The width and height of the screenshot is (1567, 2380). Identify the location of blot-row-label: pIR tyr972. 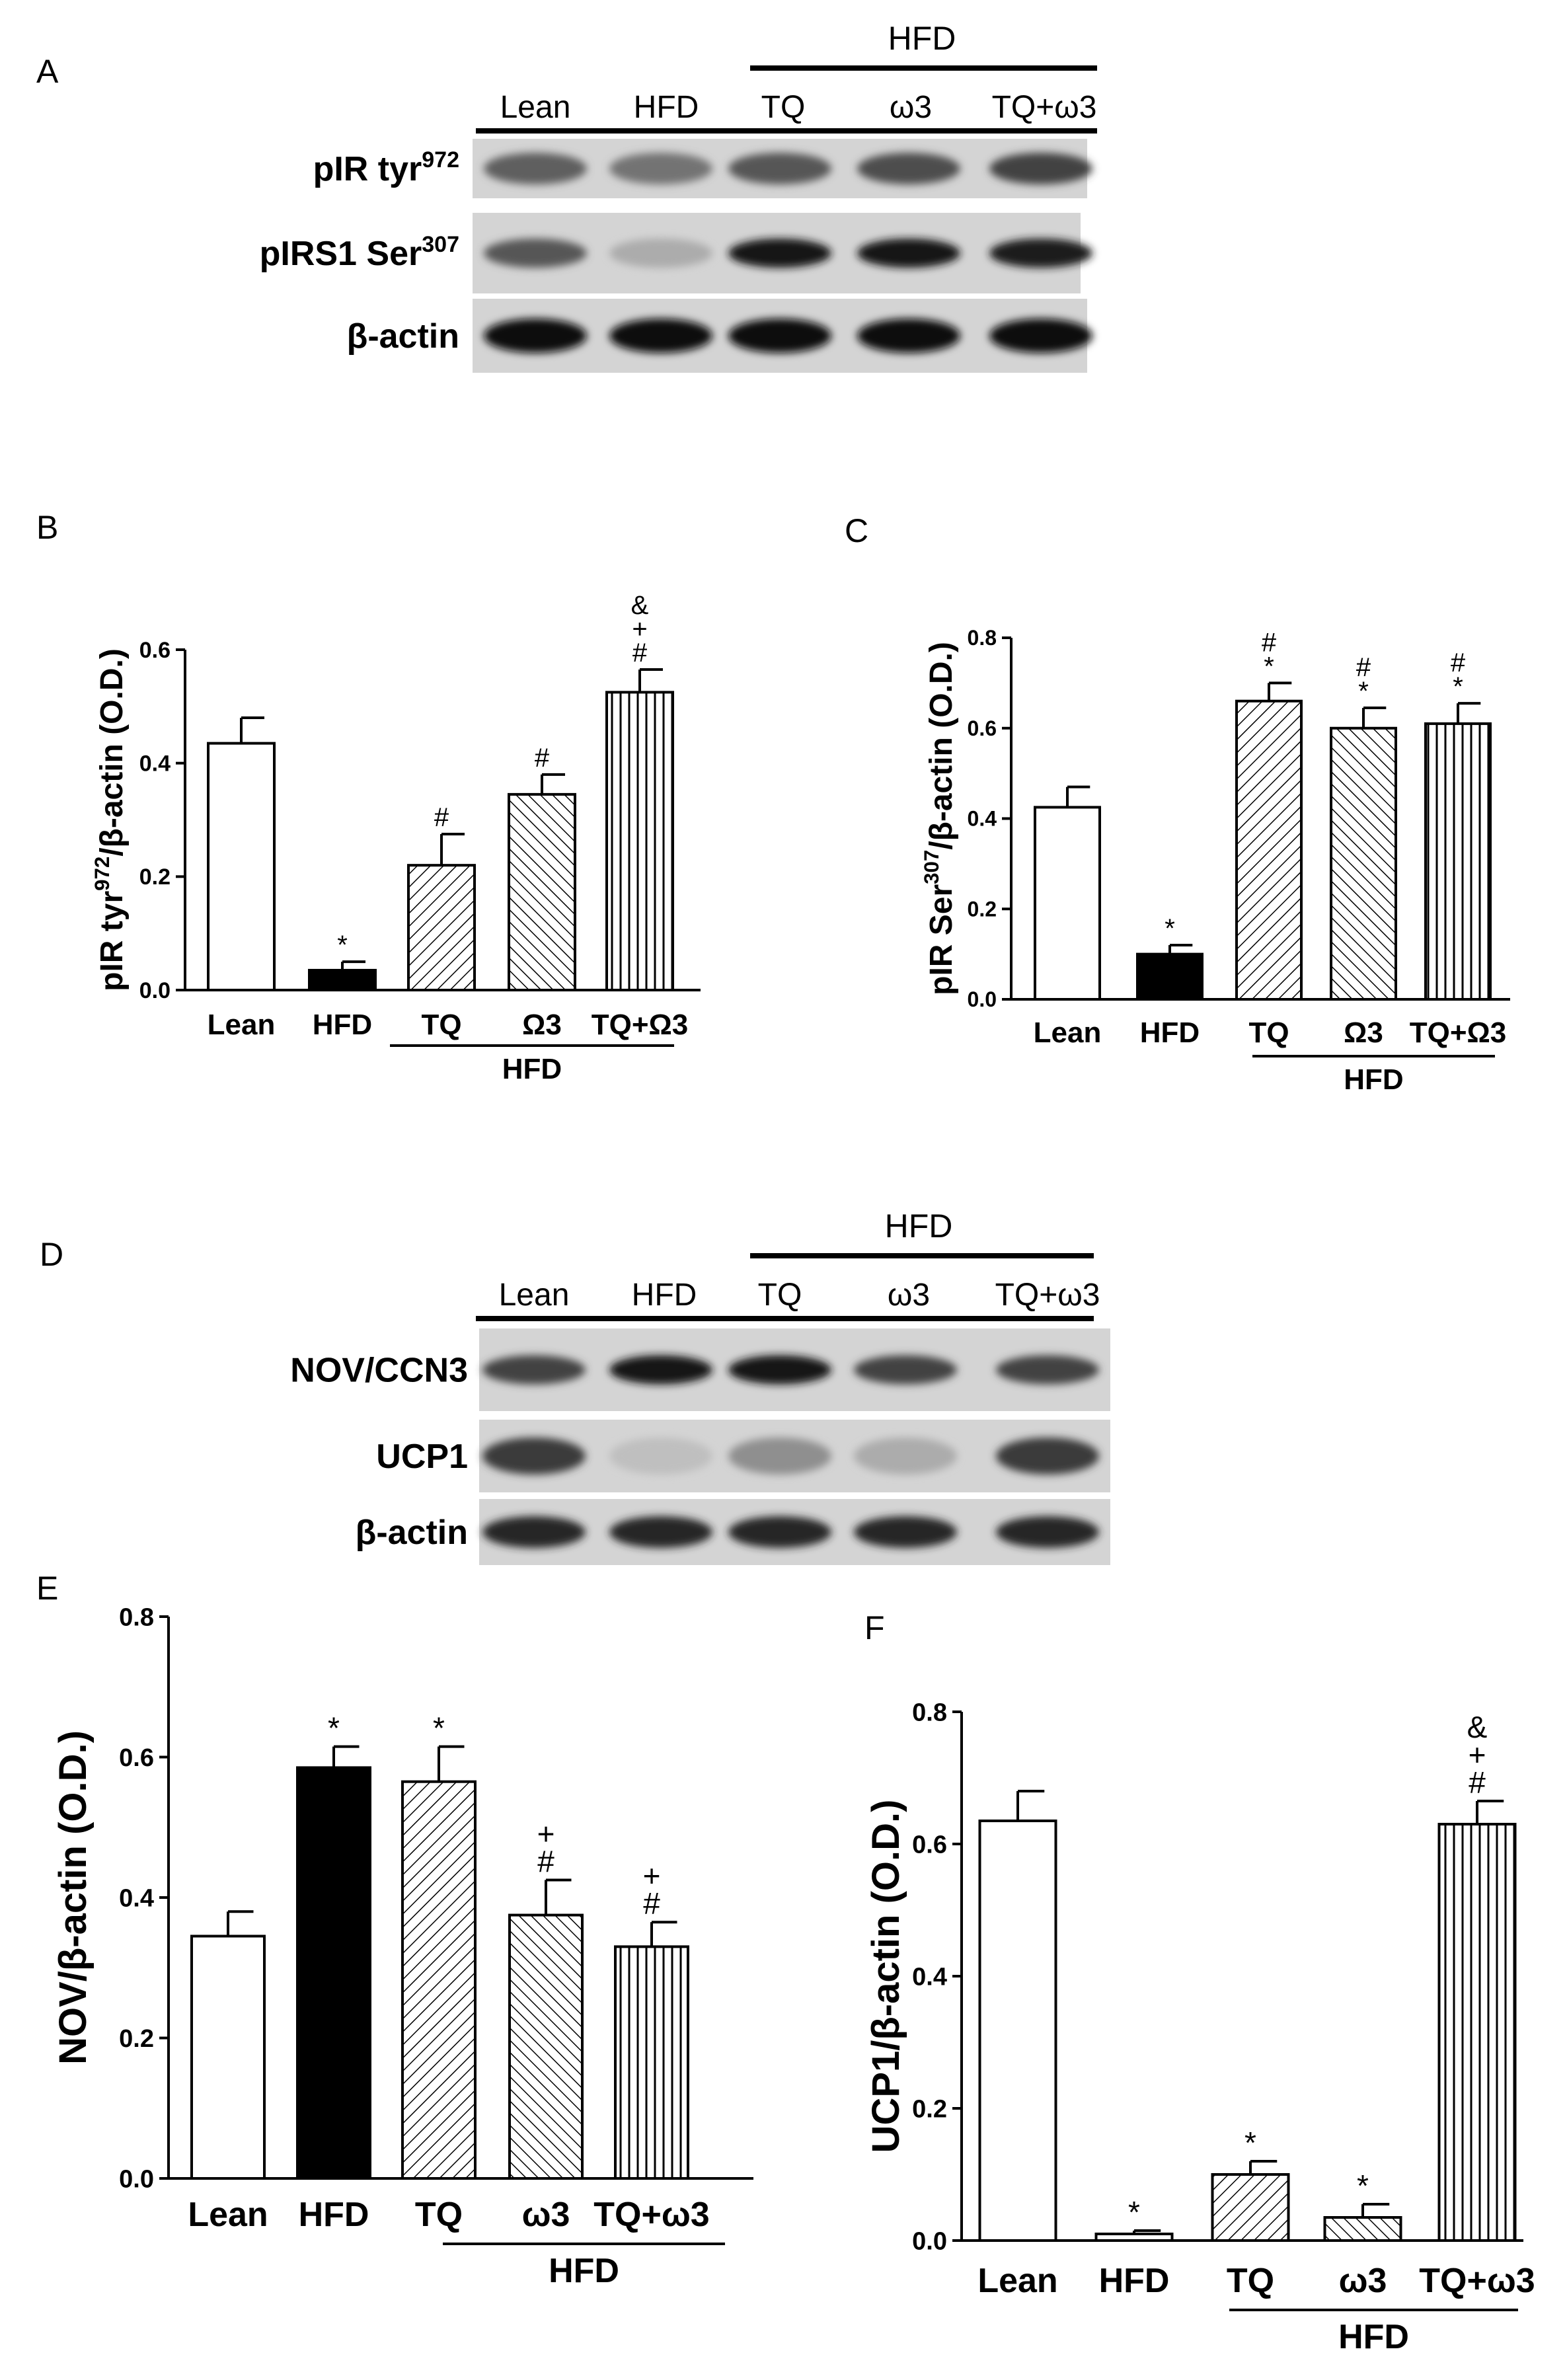
(386, 167).